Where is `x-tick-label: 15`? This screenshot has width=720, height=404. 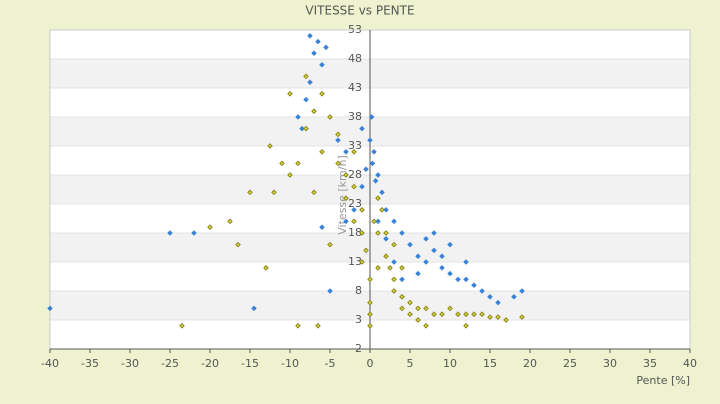 x-tick-label: 15 is located at coordinates (490, 363).